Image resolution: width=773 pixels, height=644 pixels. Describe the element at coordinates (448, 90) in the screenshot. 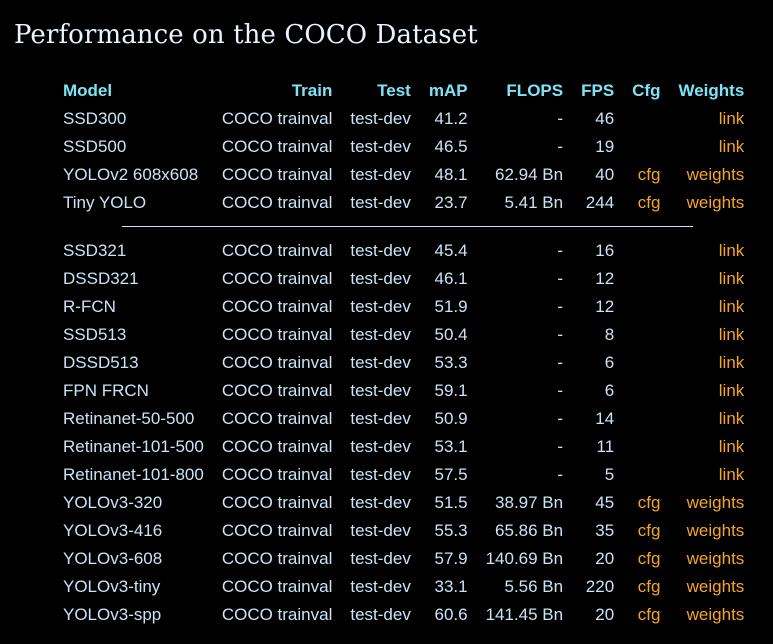

I see `header-map: mAP` at that location.